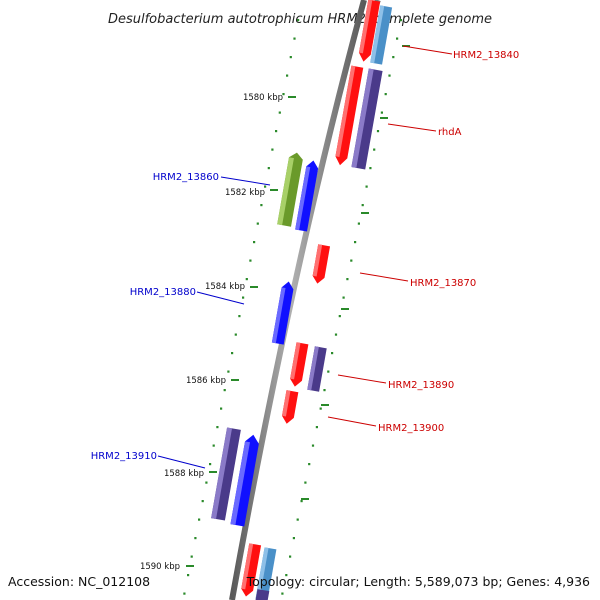 The height and width of the screenshot is (600, 600). I want to click on gene-hrm2-13860-olive, so click(290, 189).